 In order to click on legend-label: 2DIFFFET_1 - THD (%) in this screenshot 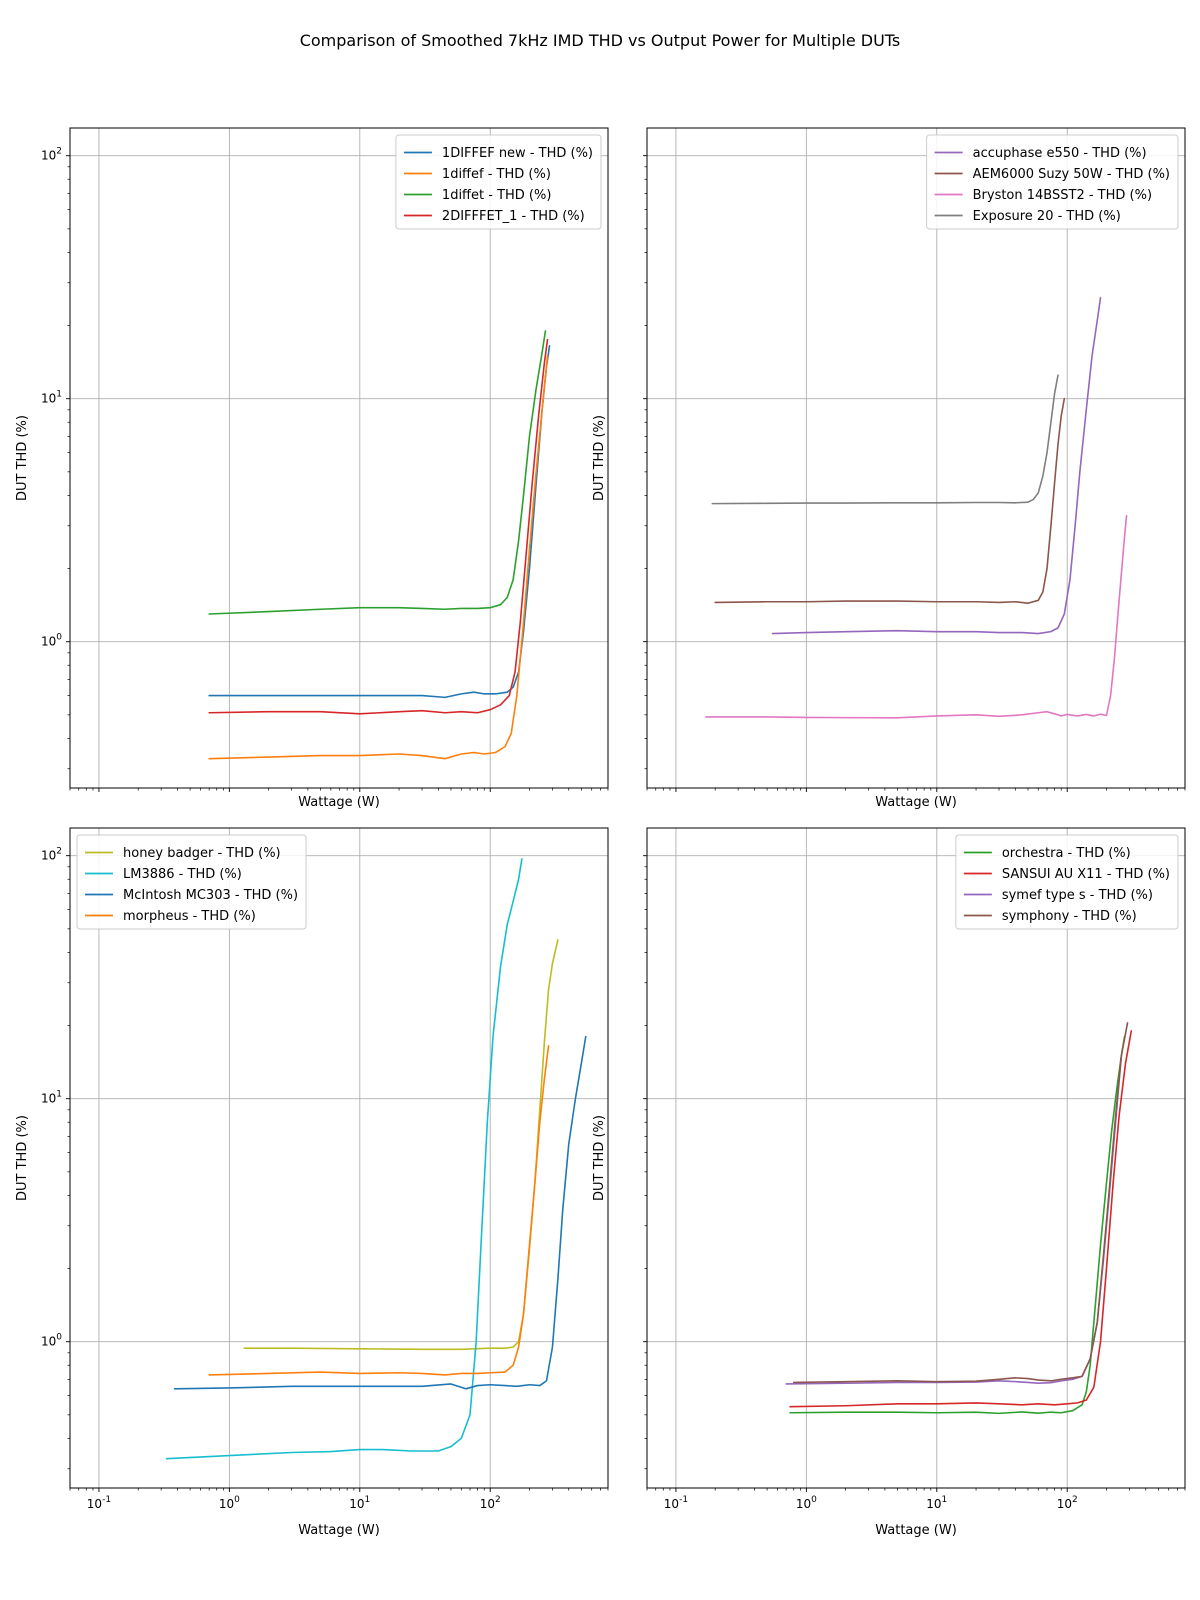, I will do `click(513, 216)`.